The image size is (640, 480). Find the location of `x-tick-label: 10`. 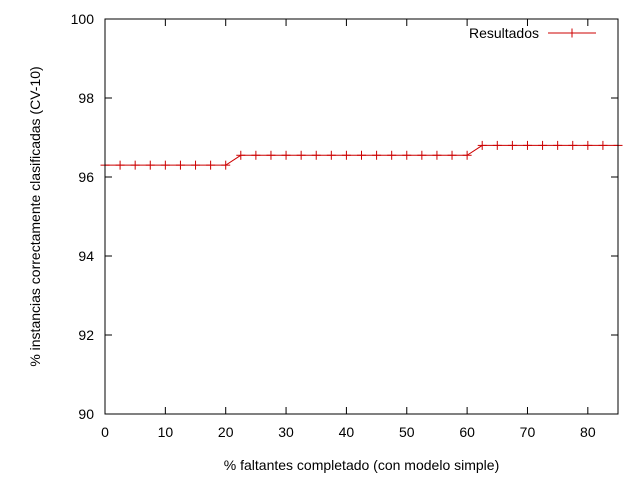

x-tick-label: 10 is located at coordinates (166, 432).